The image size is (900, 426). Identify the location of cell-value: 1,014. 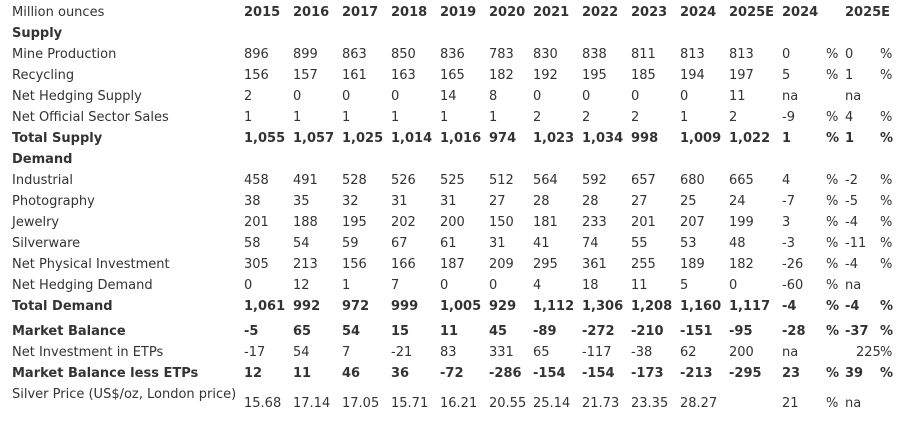
(412, 138).